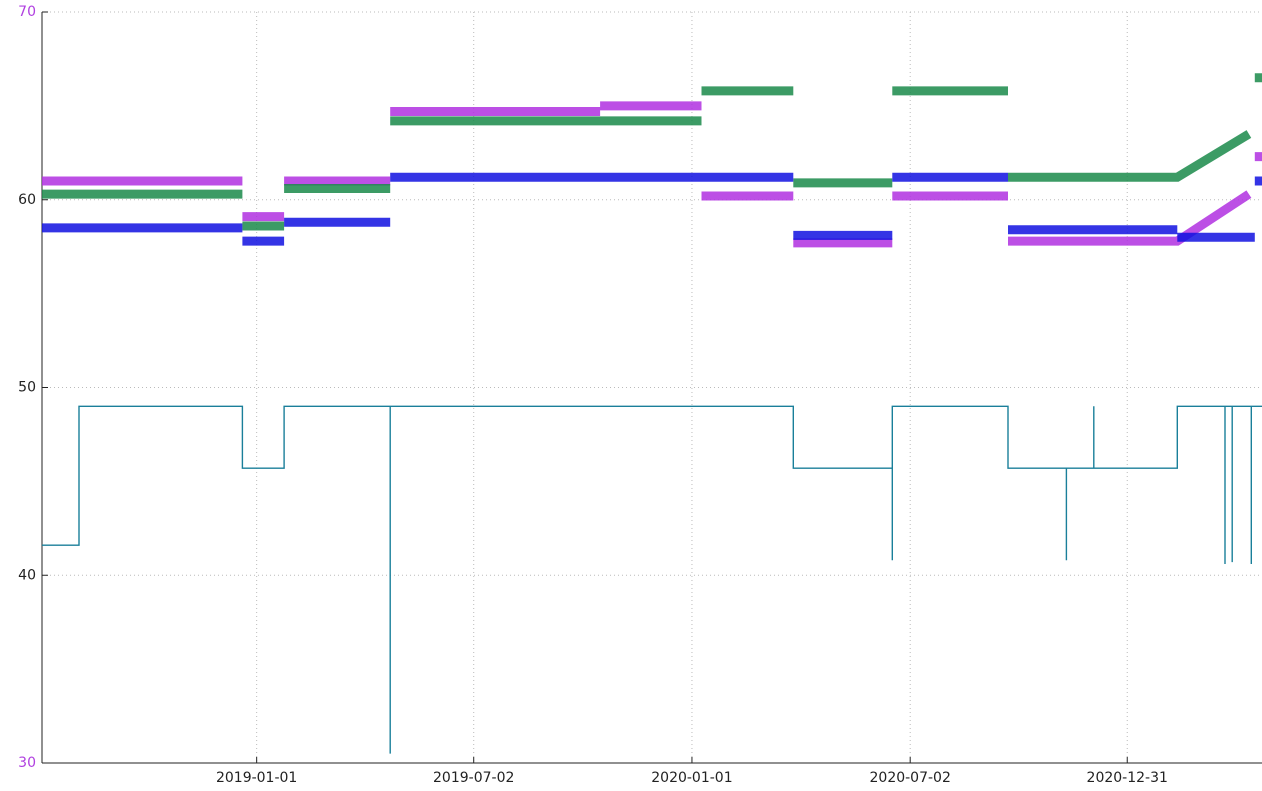 The width and height of the screenshot is (1262, 791). Describe the element at coordinates (473, 778) in the screenshot. I see `x-tick-label: 2019-07-02` at that location.